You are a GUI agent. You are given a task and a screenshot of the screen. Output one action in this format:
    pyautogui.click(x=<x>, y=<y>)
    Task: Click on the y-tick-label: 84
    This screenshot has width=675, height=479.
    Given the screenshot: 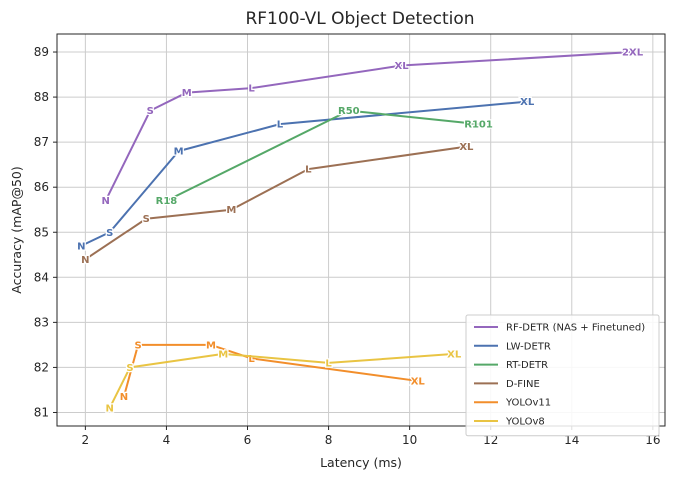 What is the action you would take?
    pyautogui.click(x=41, y=277)
    